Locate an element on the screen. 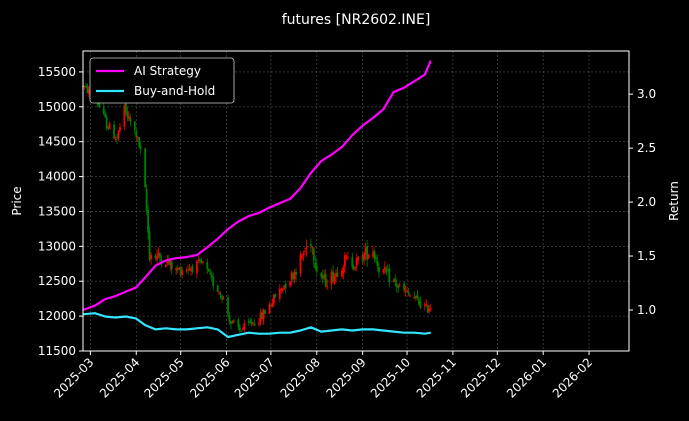  legend: AI Strategy Buy-and-Hold is located at coordinates (162, 80).